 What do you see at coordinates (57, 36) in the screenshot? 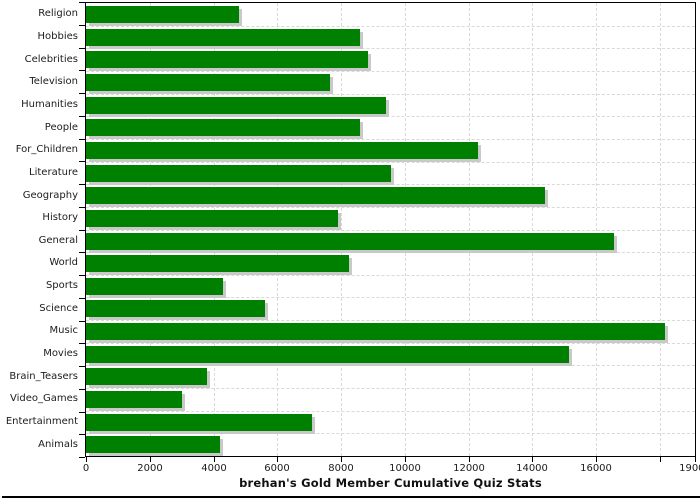
I see `category-label: Hobbies` at bounding box center [57, 36].